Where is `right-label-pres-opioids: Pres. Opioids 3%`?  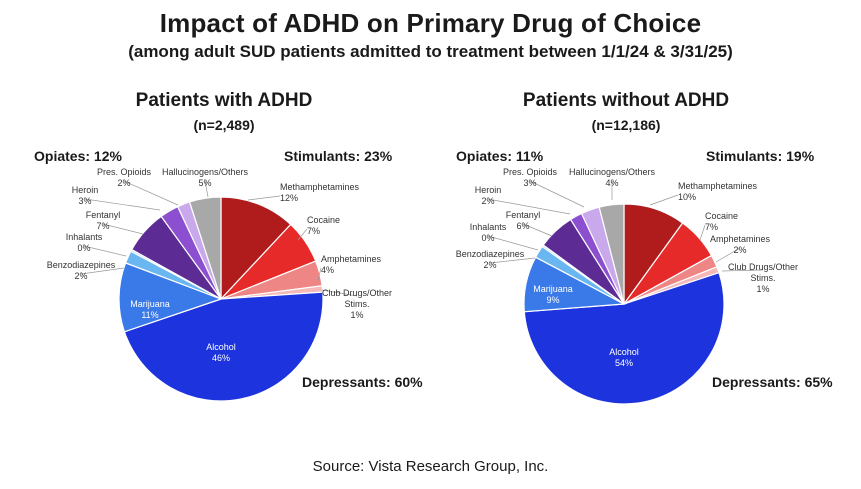 right-label-pres-opioids: Pres. Opioids 3% is located at coordinates (530, 177).